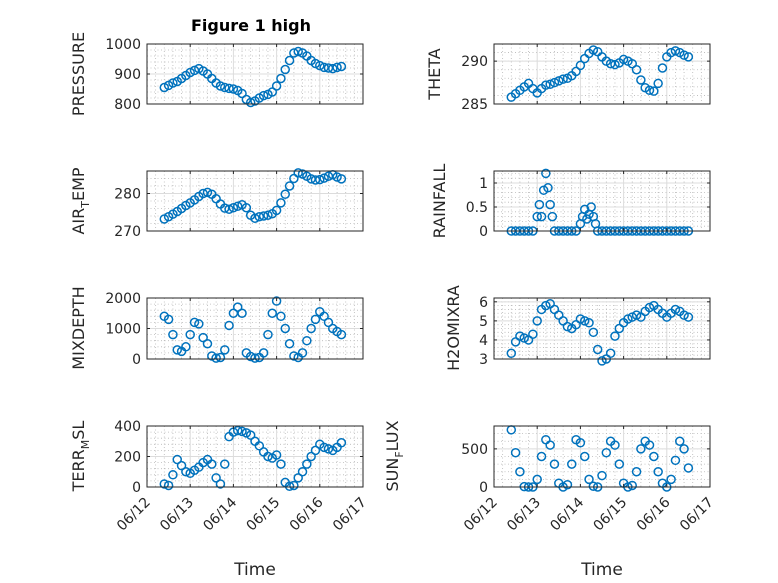 The width and height of the screenshot is (778, 583). I want to click on y-tick-label: 285, so click(474, 105).